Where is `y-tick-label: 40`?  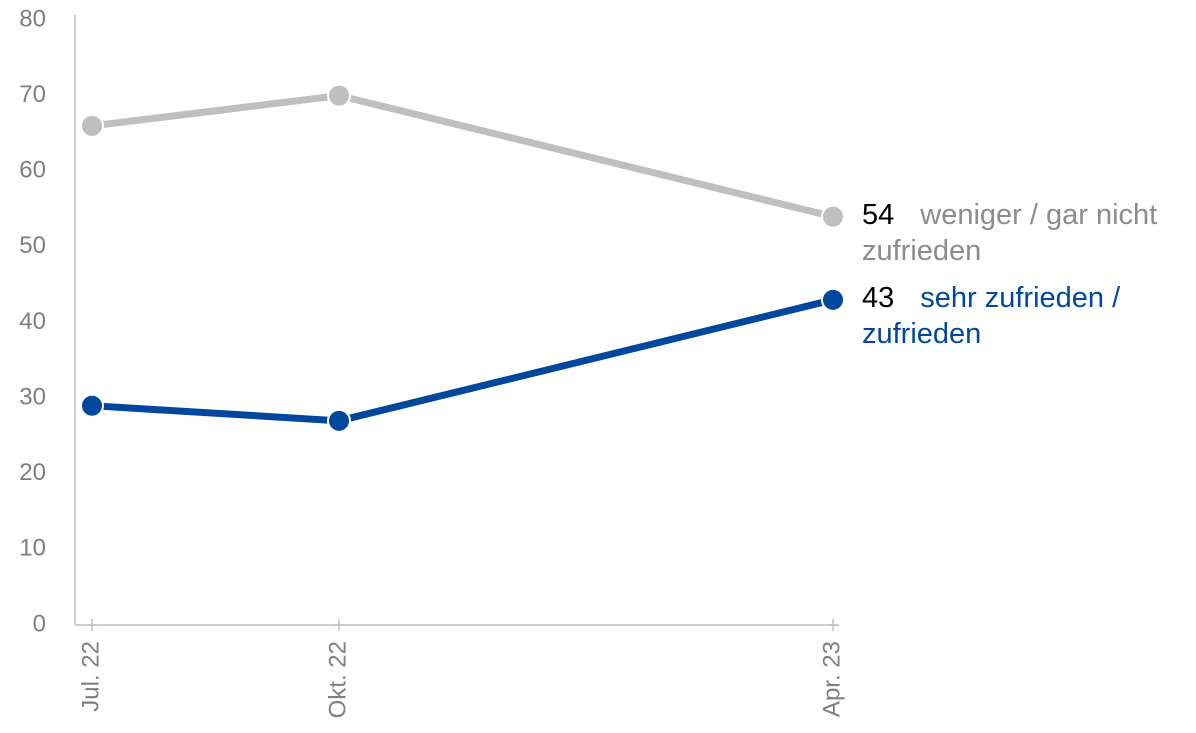
y-tick-label: 40 is located at coordinates (32, 321).